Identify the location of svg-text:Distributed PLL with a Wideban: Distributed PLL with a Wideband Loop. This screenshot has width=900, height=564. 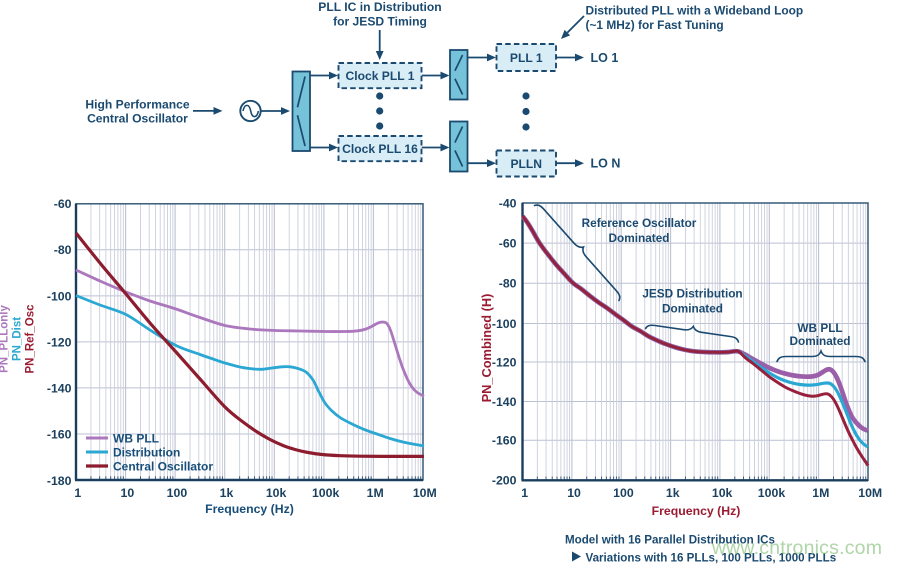
(695, 11).